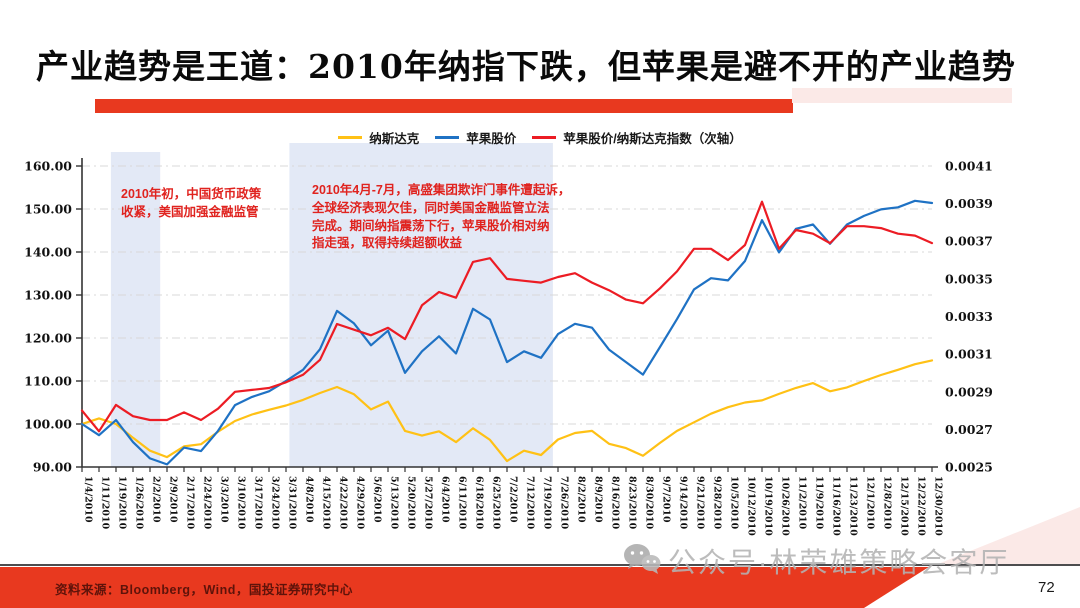  What do you see at coordinates (802, 503) in the screenshot?
I see `x-tick-label: 11/2/2010` at bounding box center [802, 503].